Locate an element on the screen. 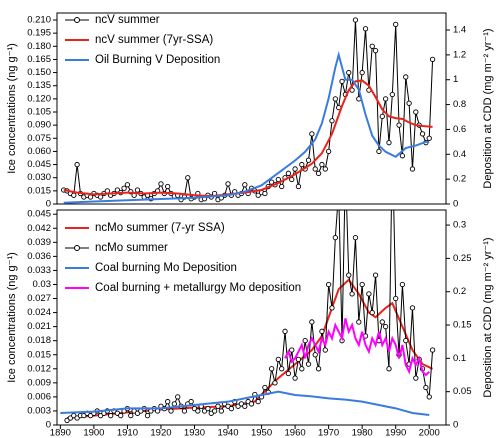  y-tick-label: 0.060 is located at coordinates (39, 151).